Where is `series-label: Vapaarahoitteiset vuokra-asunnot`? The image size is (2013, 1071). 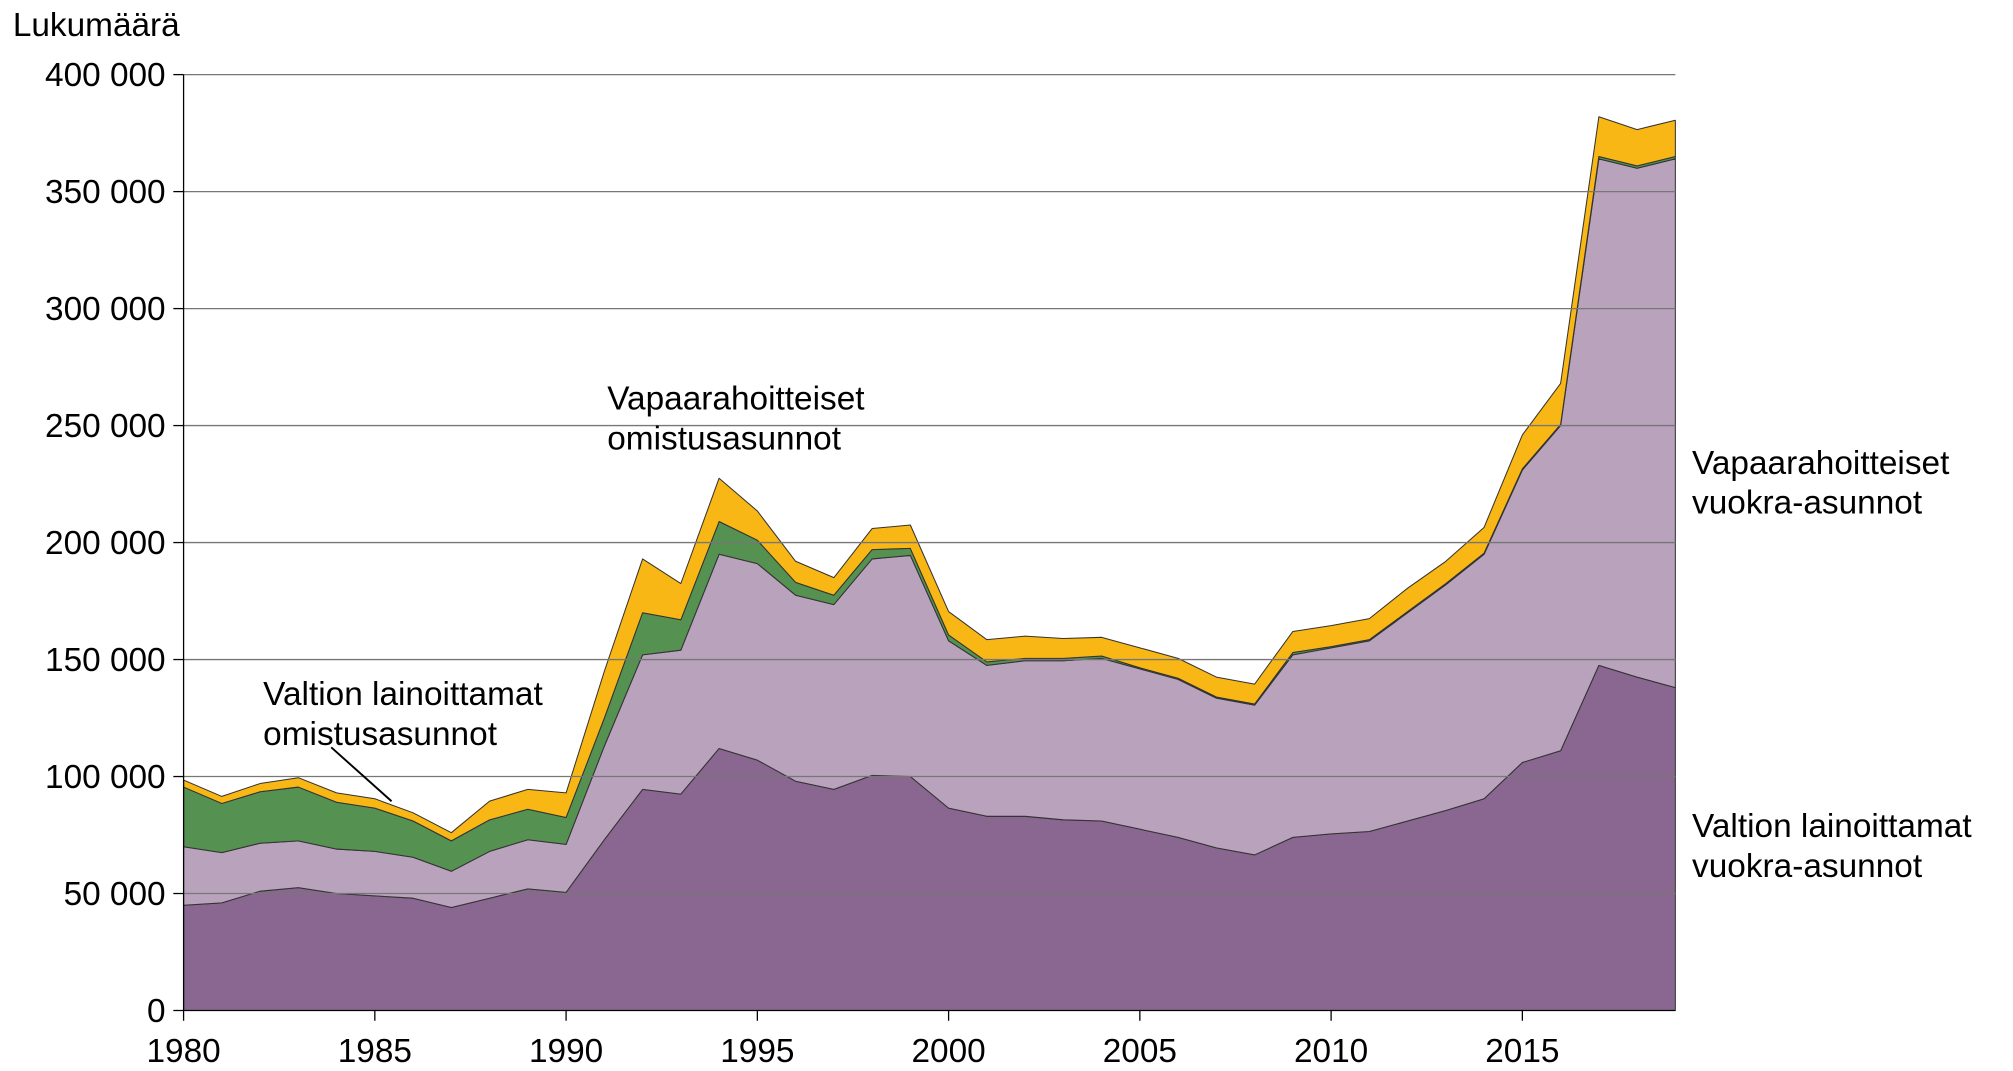 series-label: Vapaarahoitteiset vuokra-asunnot is located at coordinates (1821, 482).